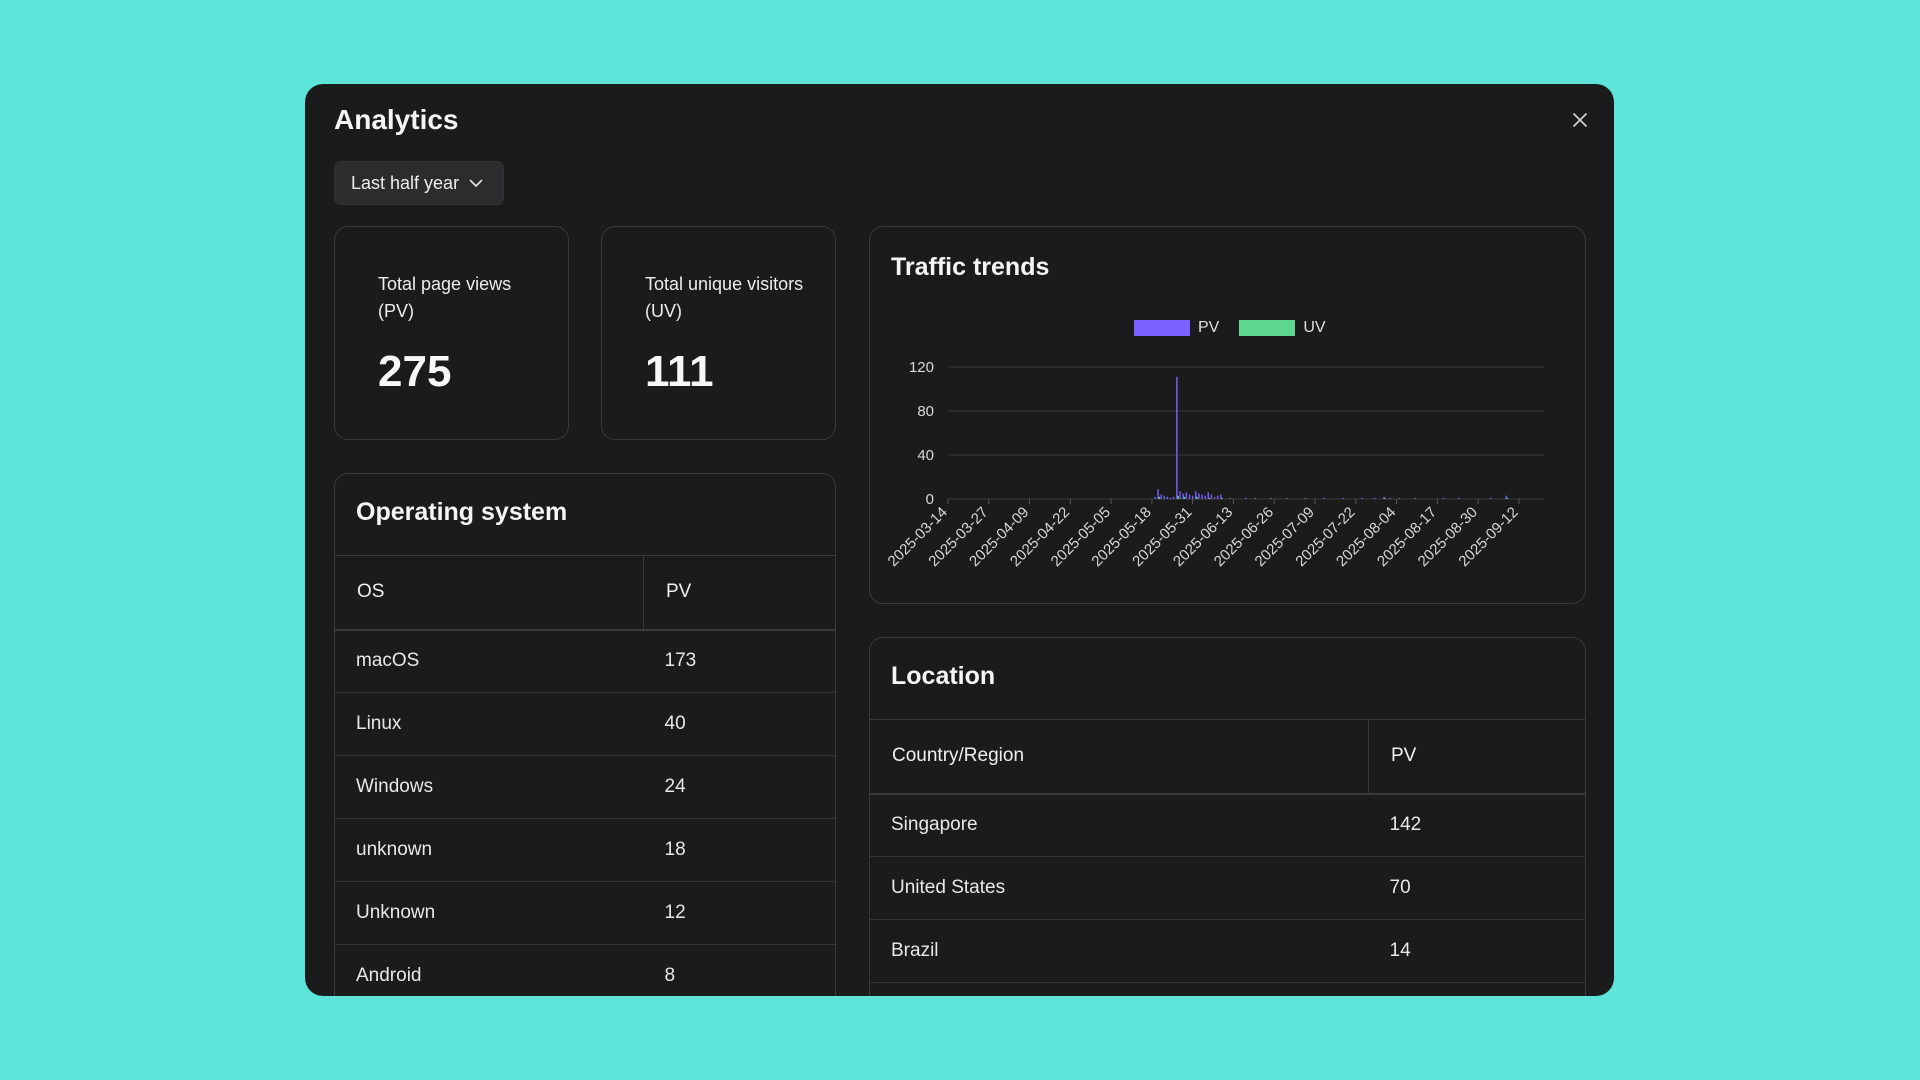 Image resolution: width=1920 pixels, height=1080 pixels. What do you see at coordinates (1119, 888) in the screenshot?
I see `country-cell: United States` at bounding box center [1119, 888].